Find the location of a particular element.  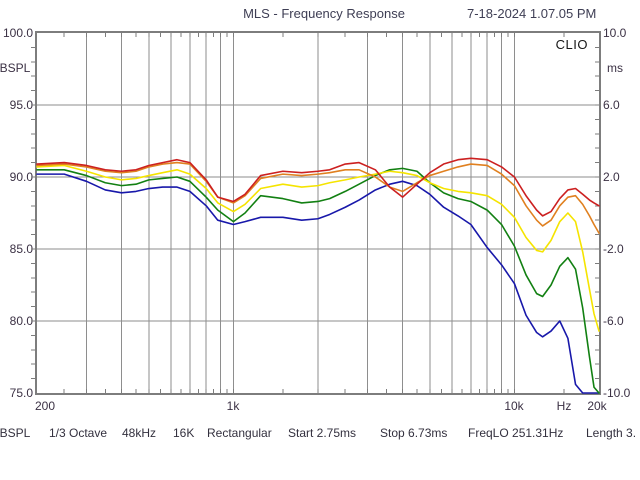

status-y-unit: dBSPL is located at coordinates (15, 433).